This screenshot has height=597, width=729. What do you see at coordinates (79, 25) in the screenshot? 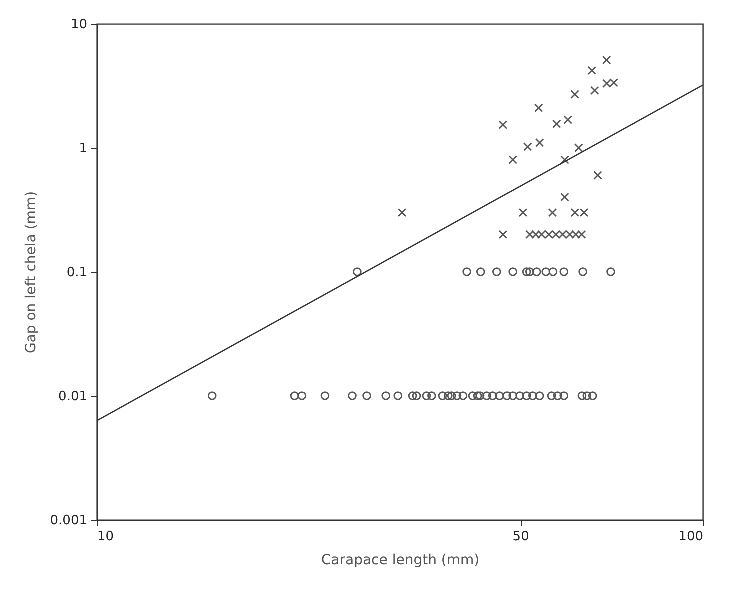
I see `y-tick-label: 10` at bounding box center [79, 25].